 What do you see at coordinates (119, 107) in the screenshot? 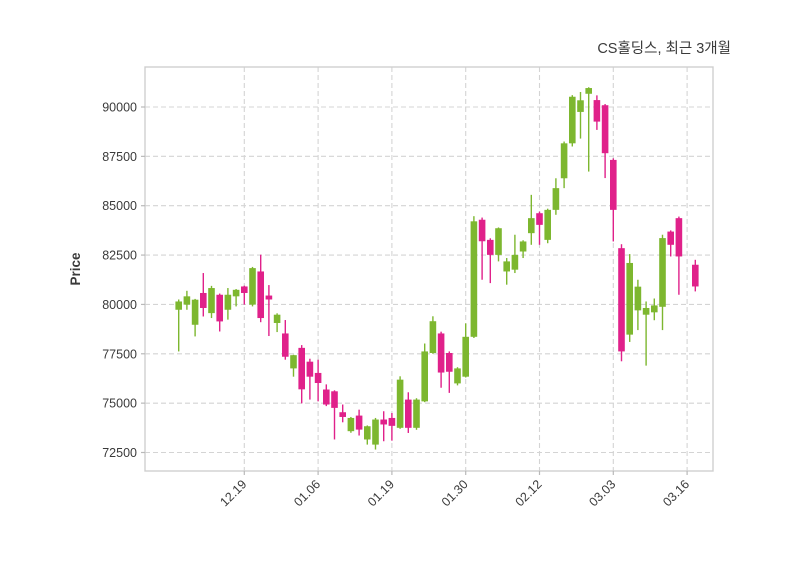
I see `y-tick-label: 90000` at bounding box center [119, 107].